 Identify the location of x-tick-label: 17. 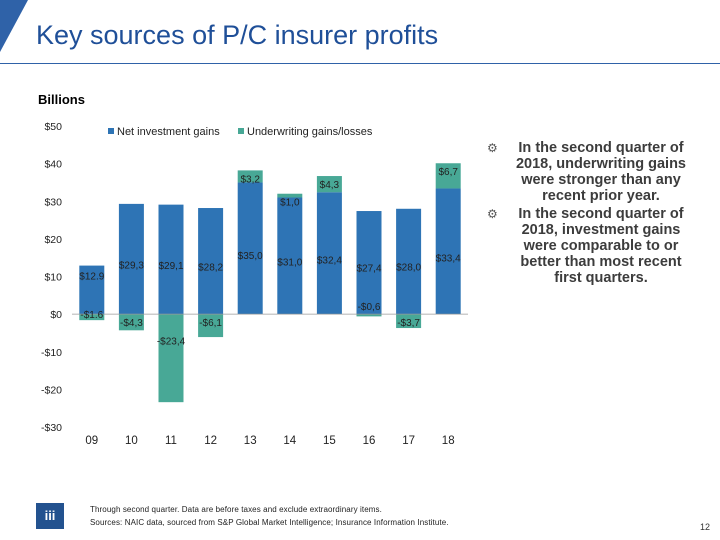
(408, 441).